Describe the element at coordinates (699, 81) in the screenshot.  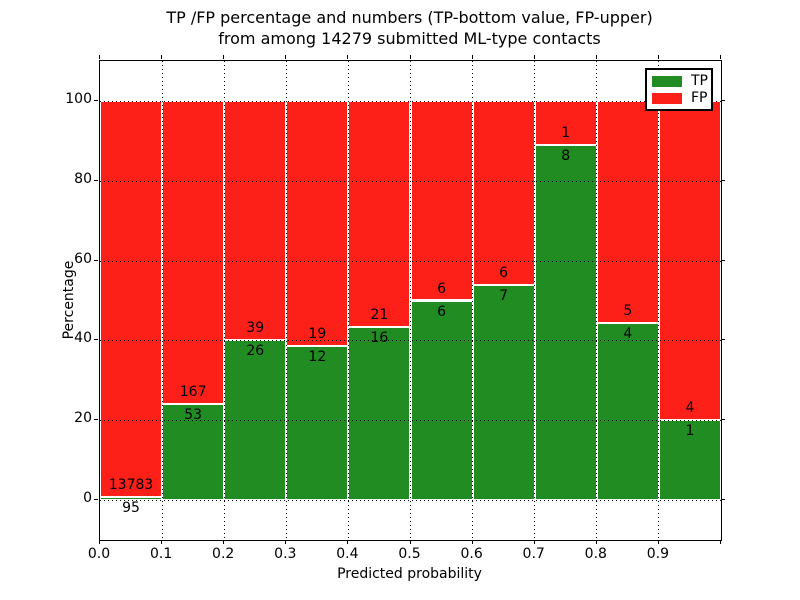
I see `legend-label: TP` at that location.